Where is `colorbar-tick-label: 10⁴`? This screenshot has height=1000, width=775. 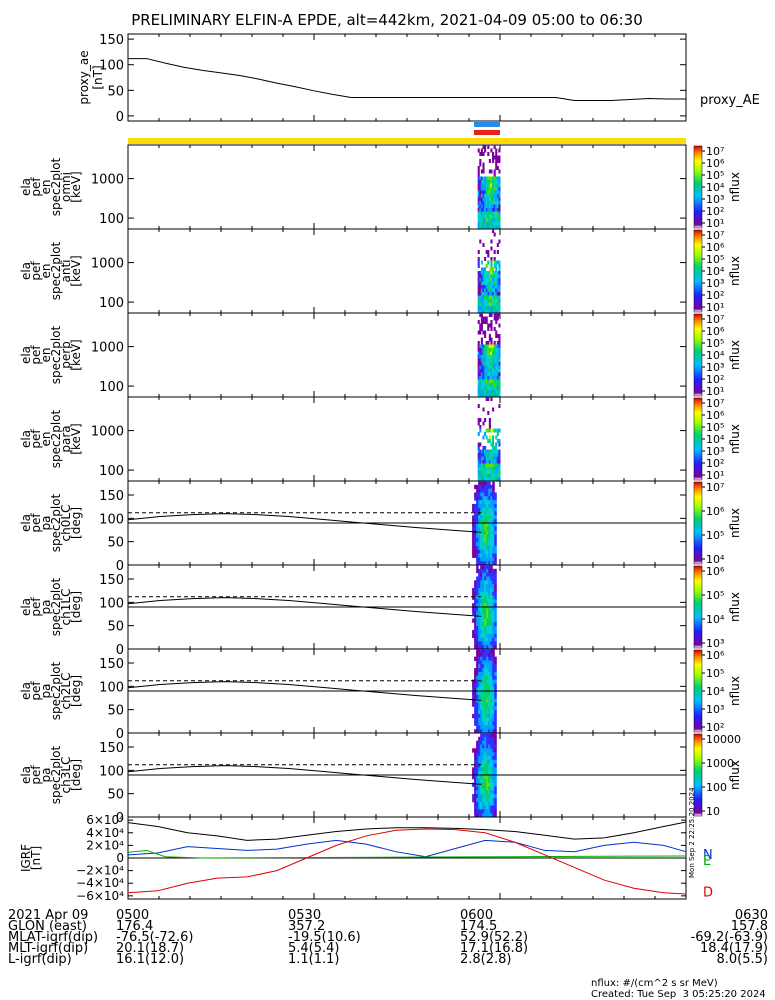 colorbar-tick-label: 10⁴ is located at coordinates (715, 187).